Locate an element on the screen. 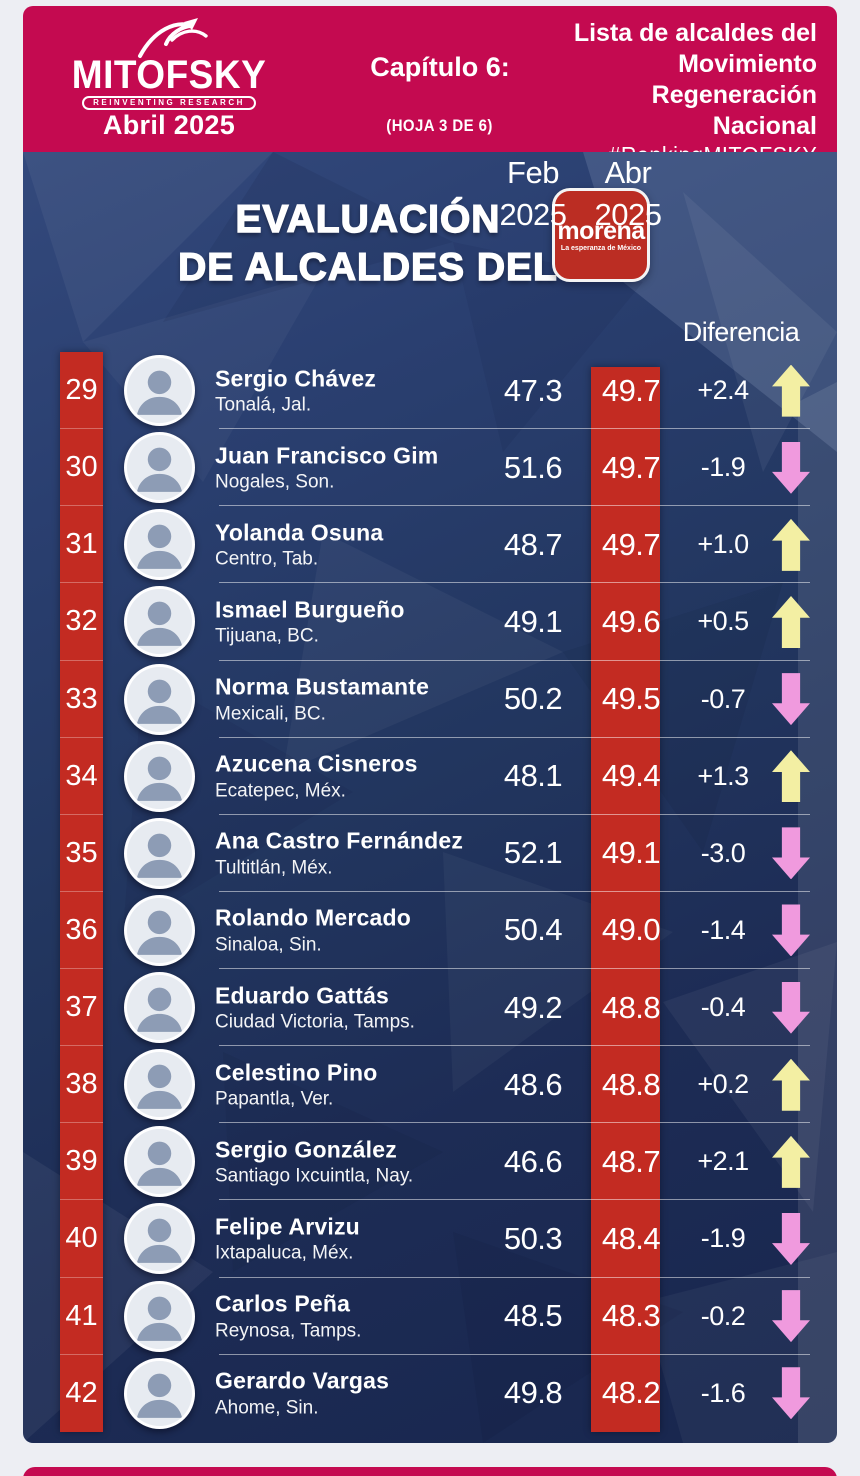 The image size is (860, 1476). mayor-name: Yolanda Osuna is located at coordinates (299, 532).